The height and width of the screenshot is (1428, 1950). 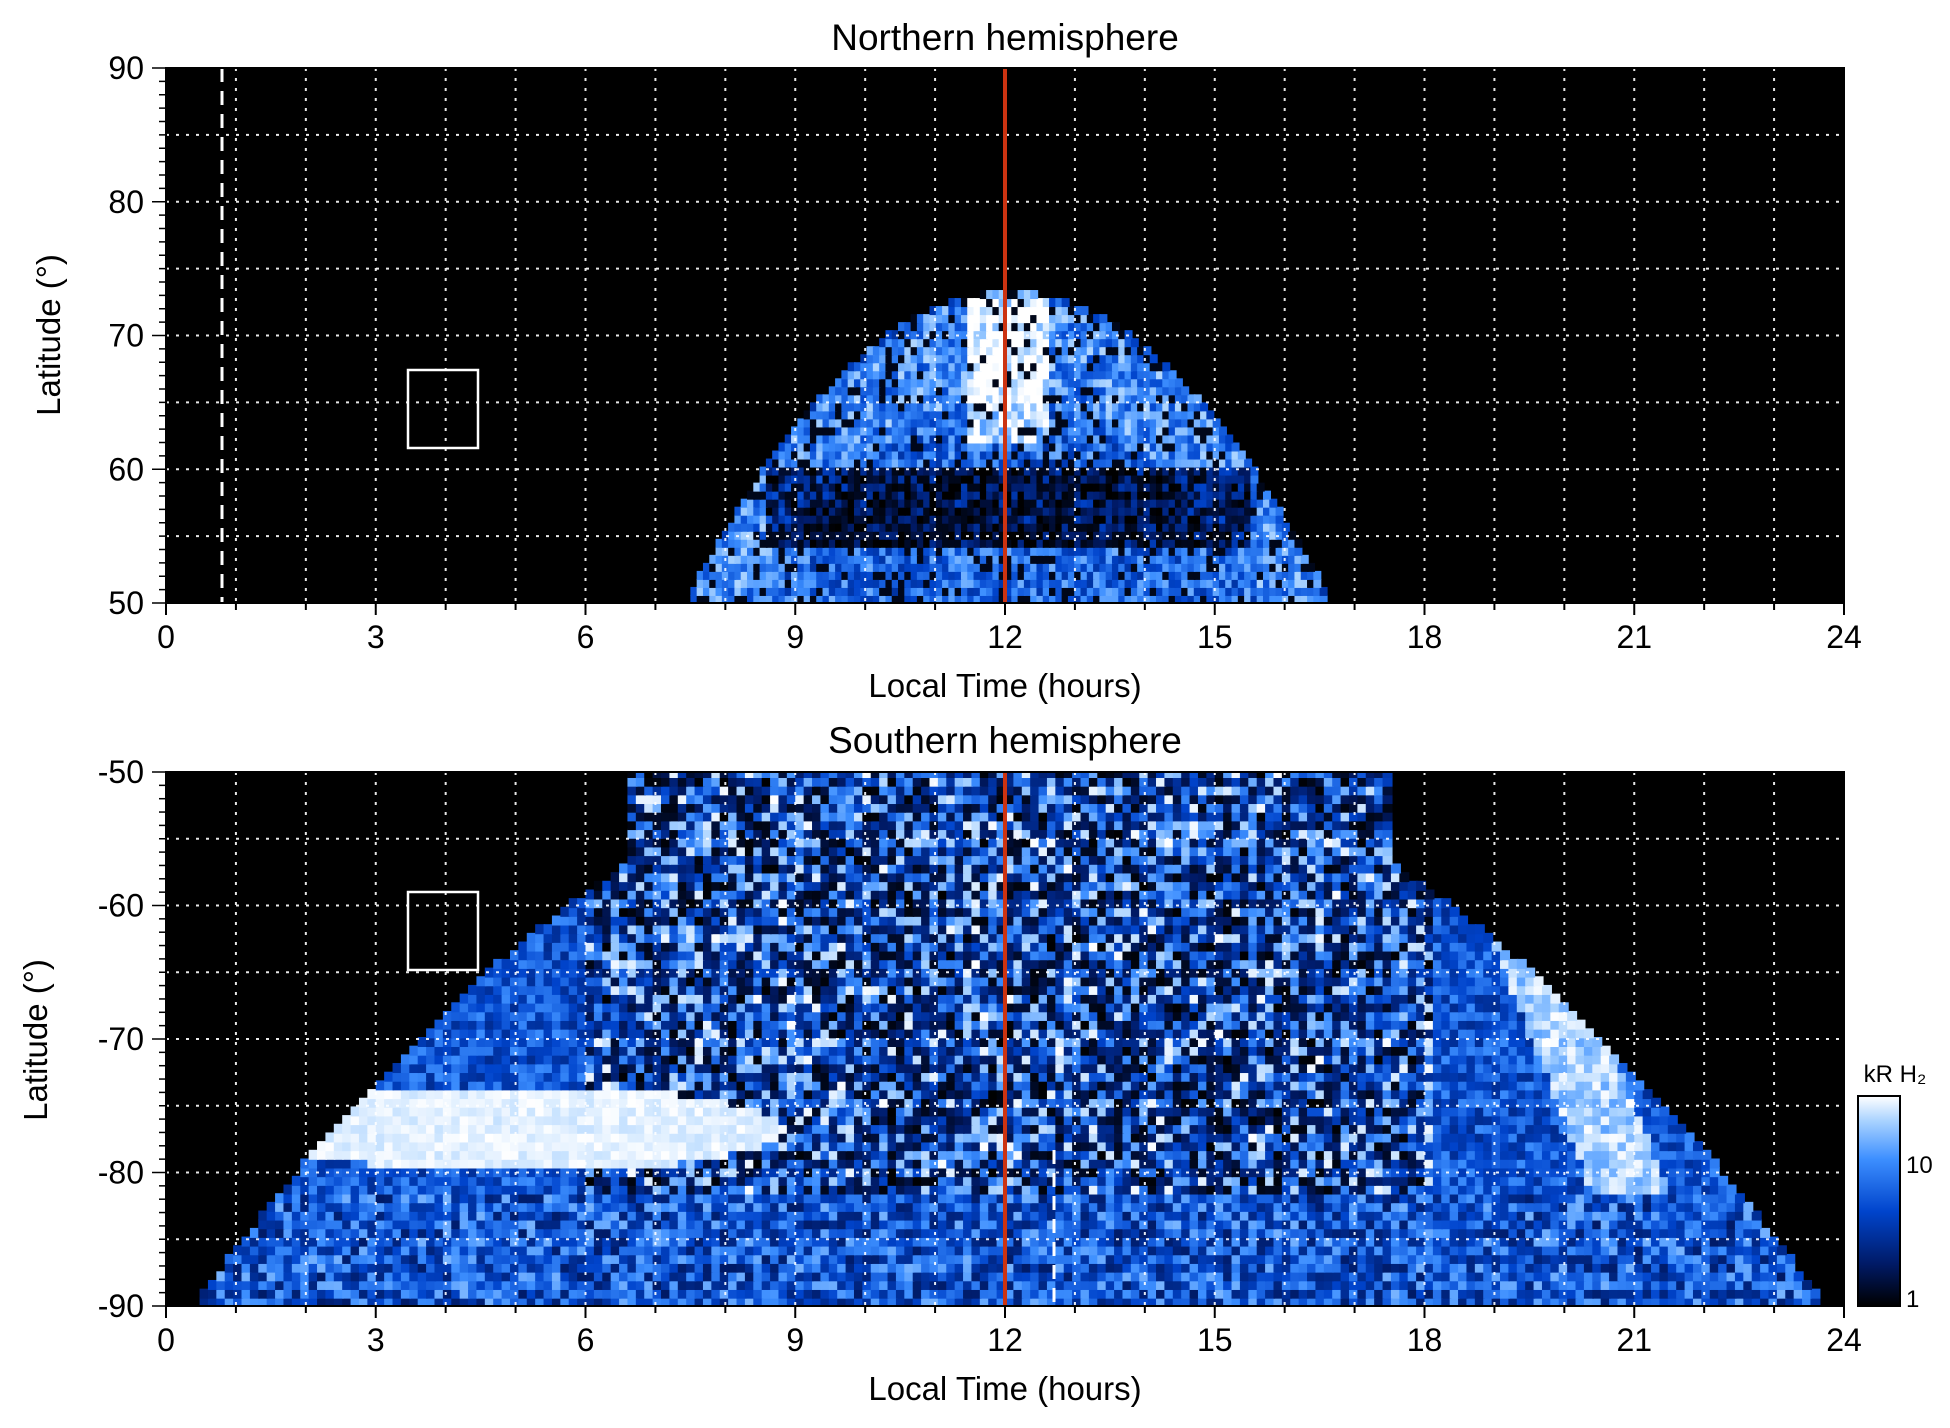 I want to click on north-xtick-label: 24, so click(x=1844, y=637).